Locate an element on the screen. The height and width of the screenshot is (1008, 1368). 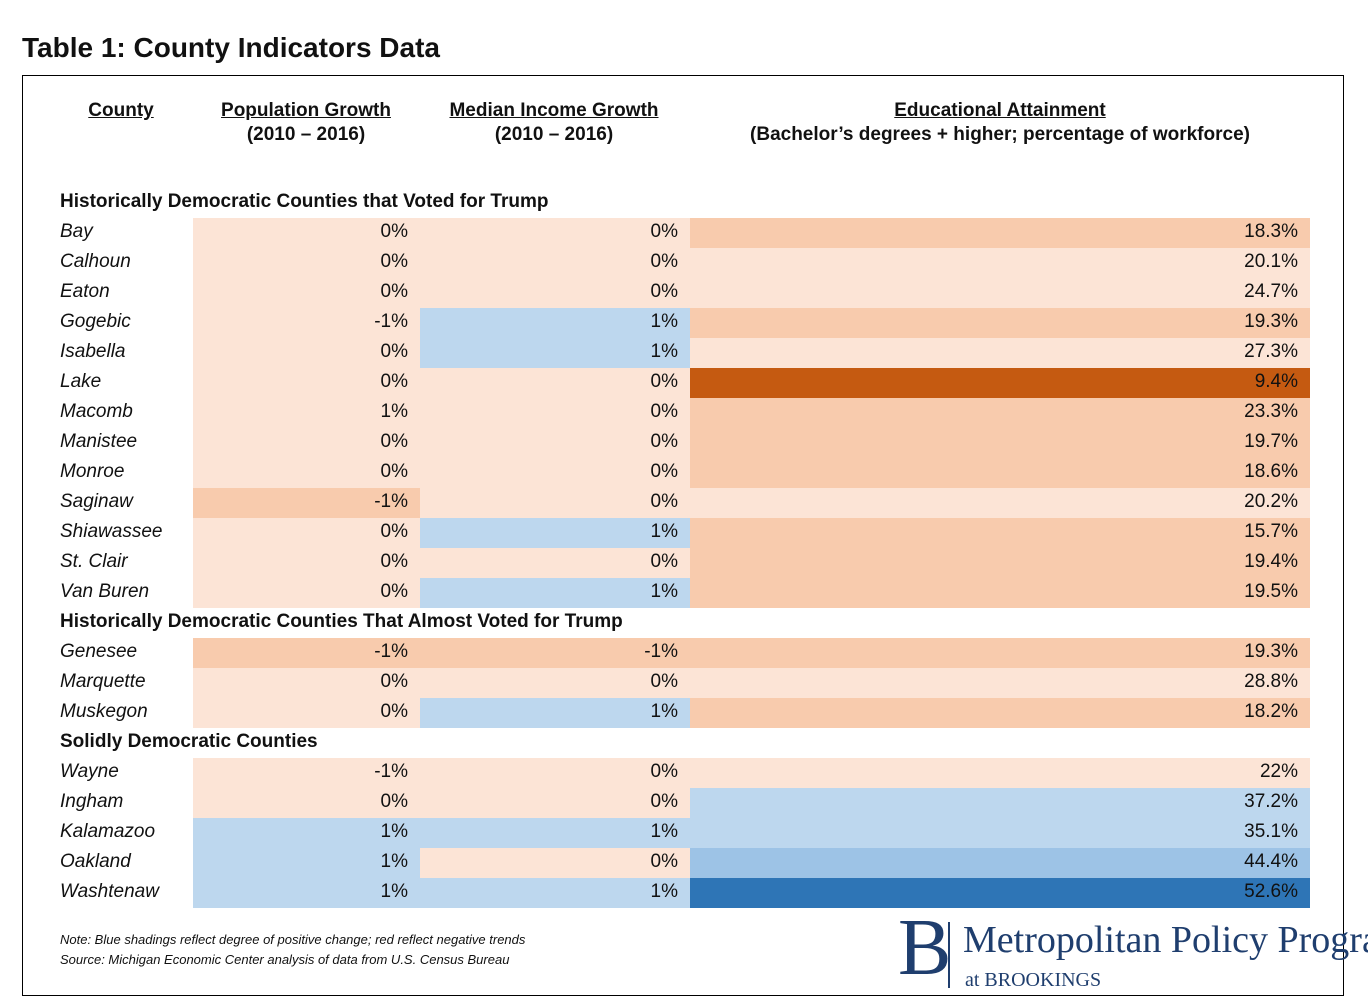
cell-value: 19.5% is located at coordinates (1271, 591).